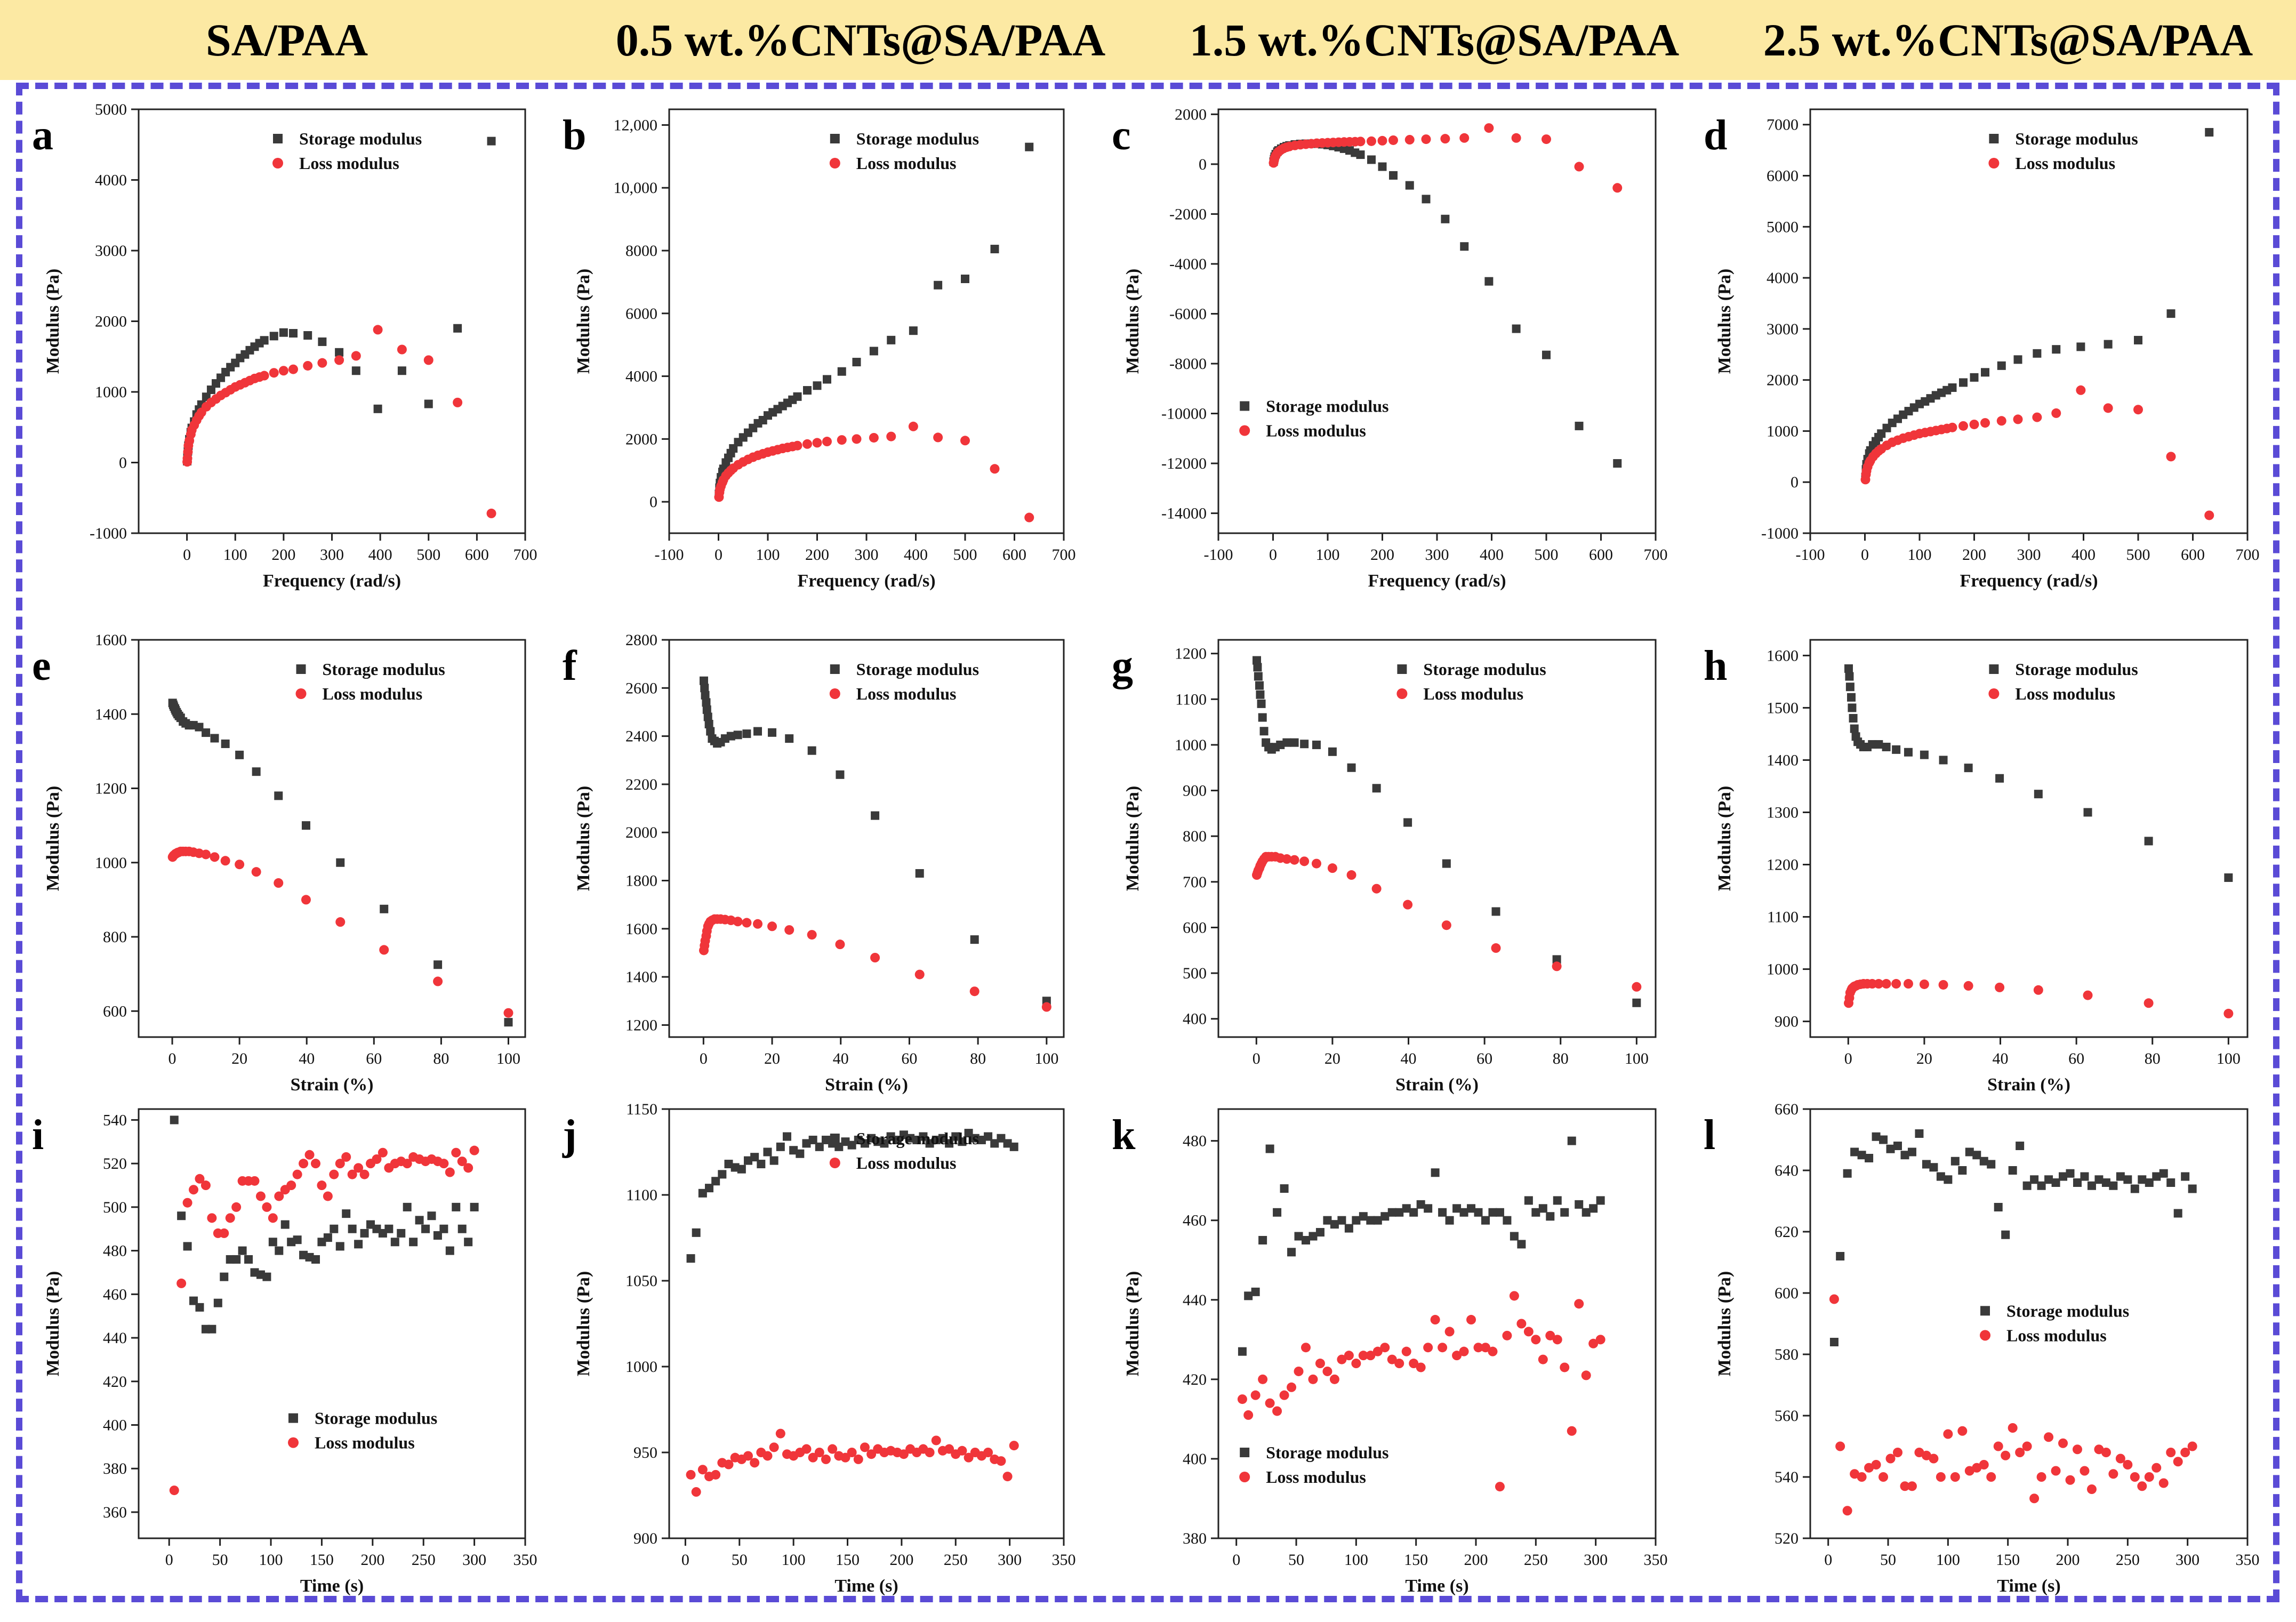 This screenshot has width=2296, height=1622. I want to click on x-tick-label: 0, so click(704, 1058).